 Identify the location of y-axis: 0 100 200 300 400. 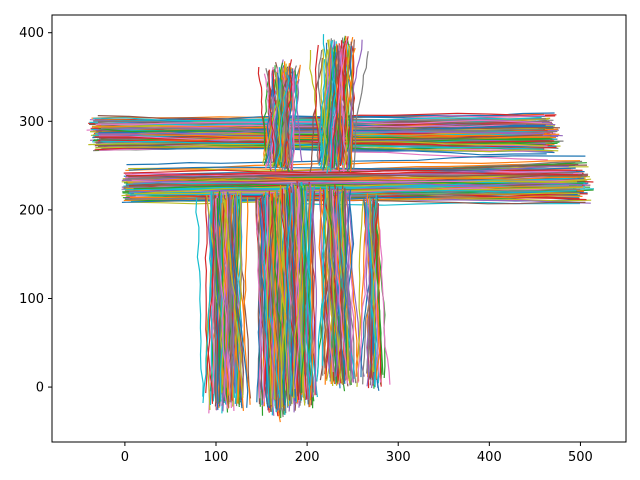
(35, 211).